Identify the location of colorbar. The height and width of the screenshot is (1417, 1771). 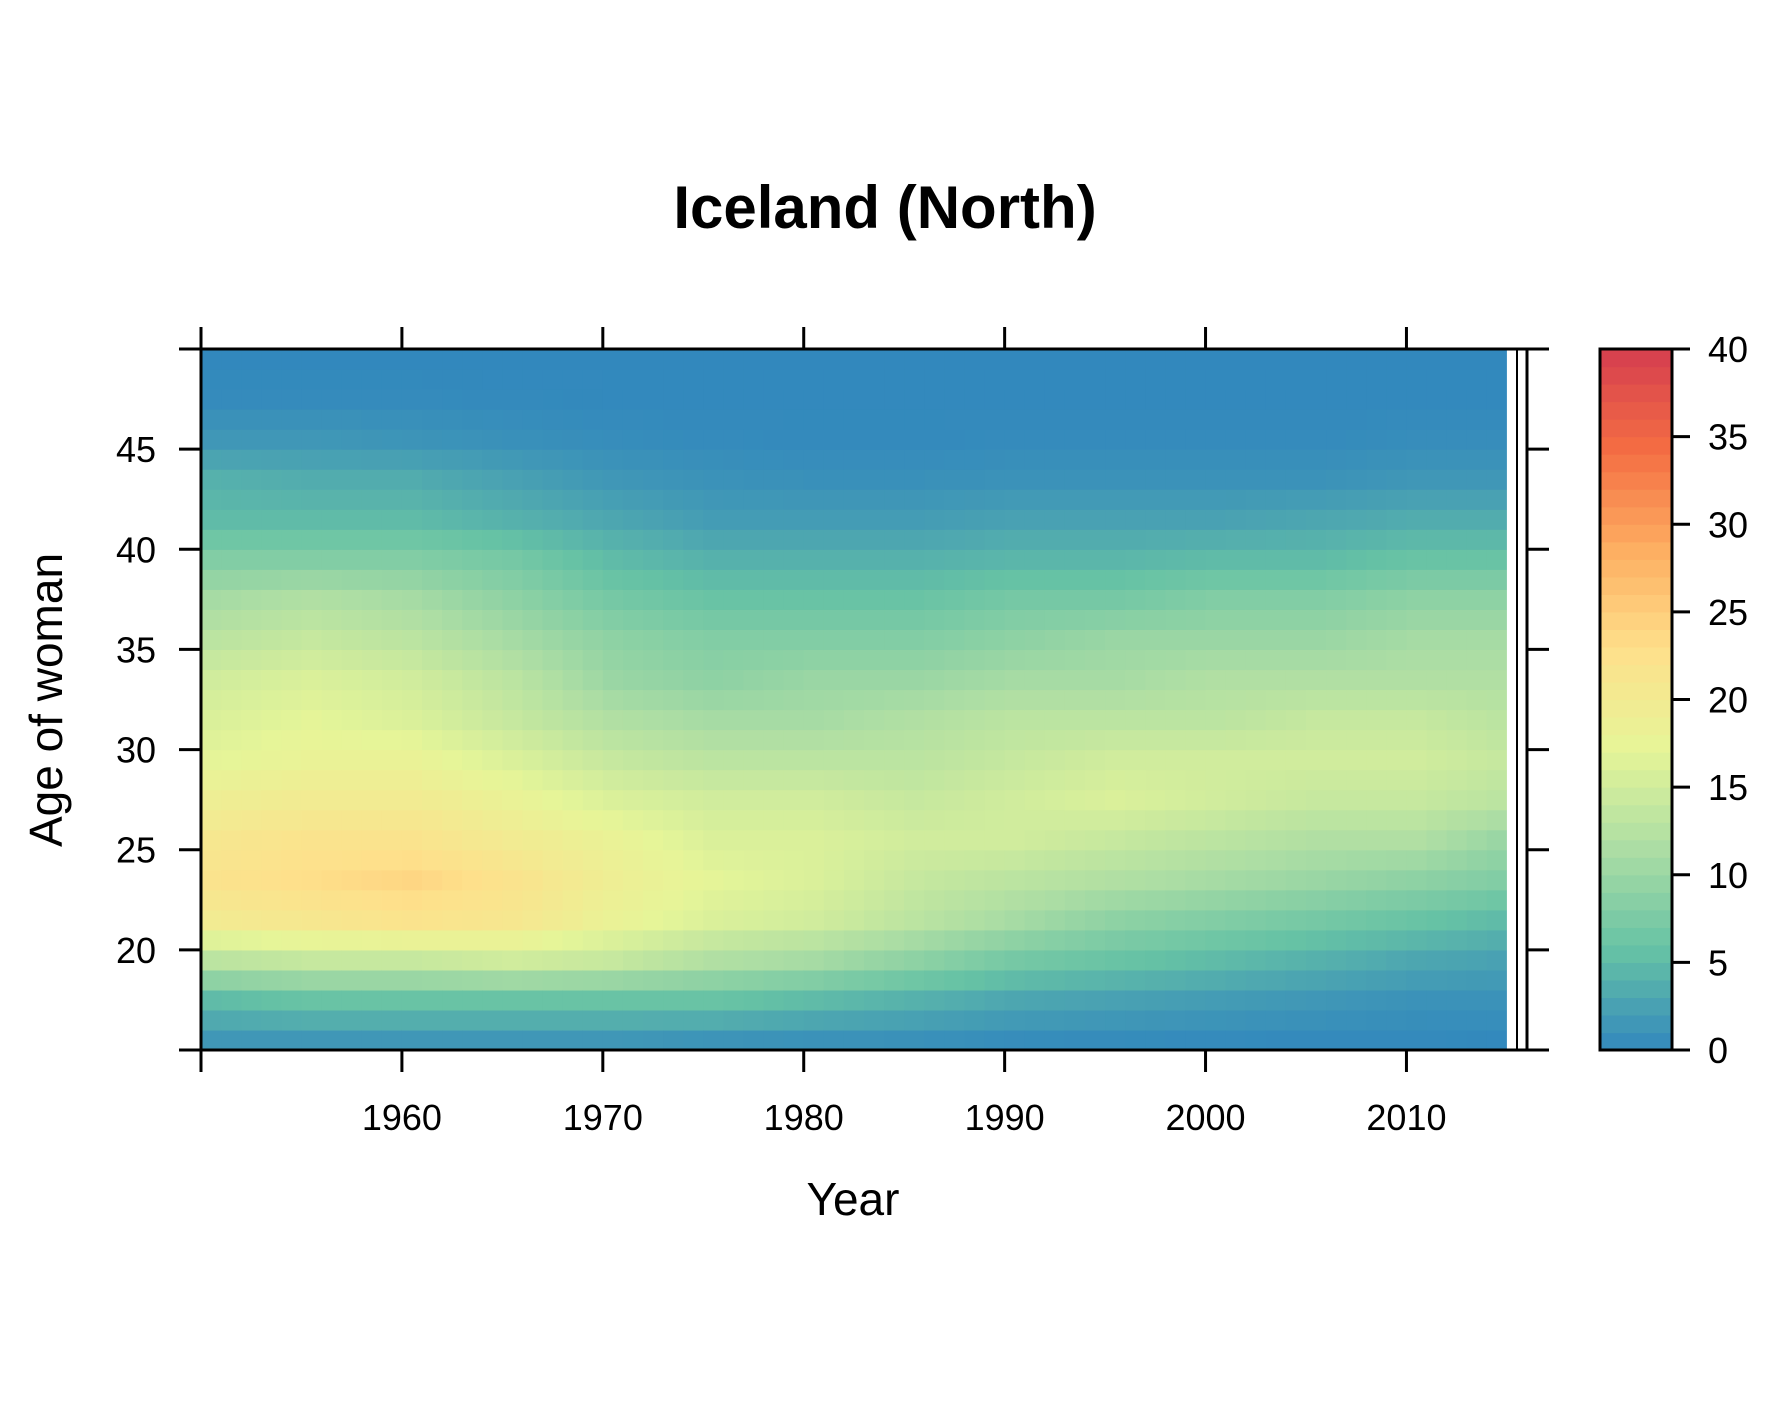
(1636, 700).